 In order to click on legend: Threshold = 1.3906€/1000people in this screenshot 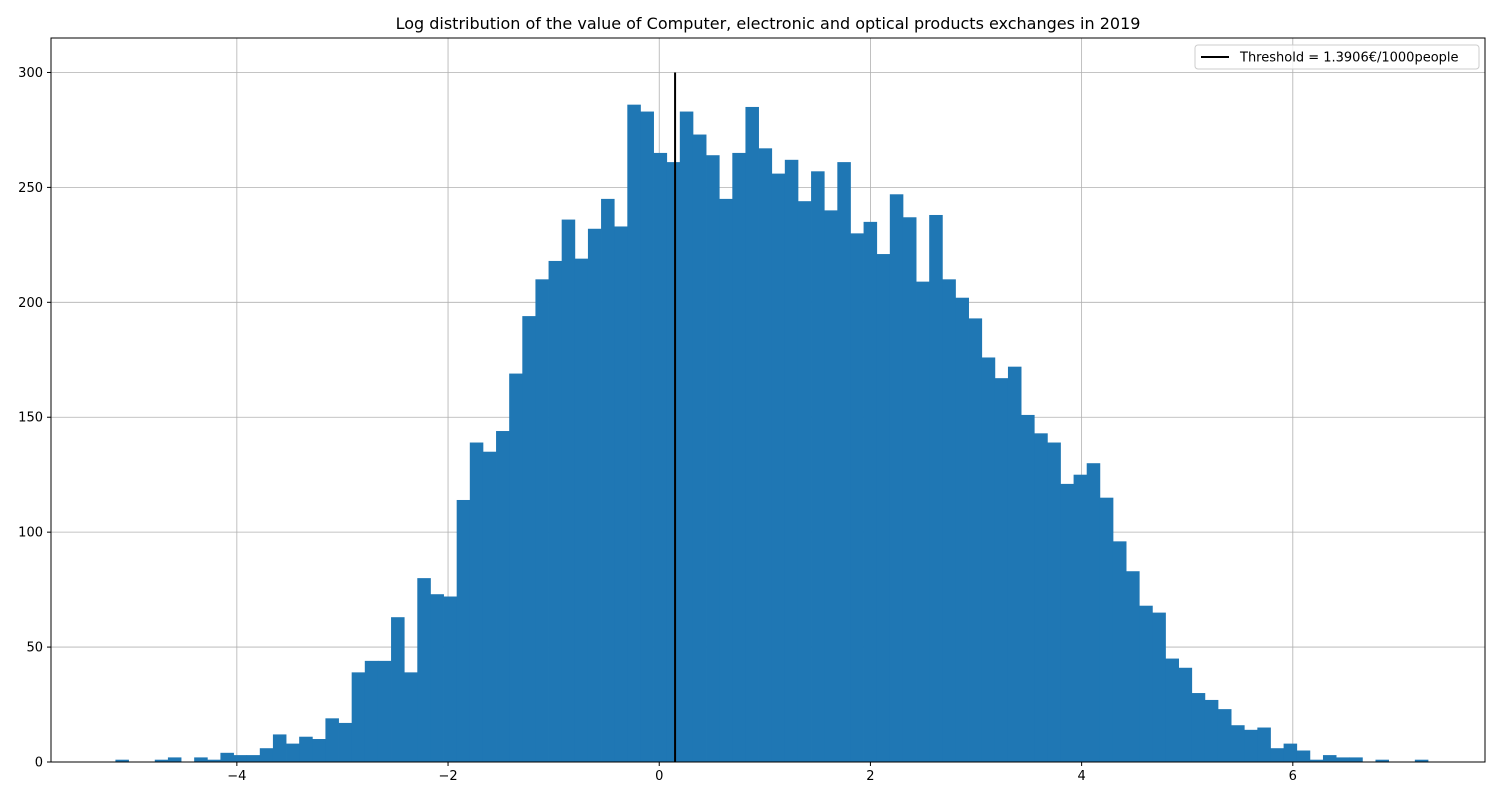, I will do `click(1337, 57)`.